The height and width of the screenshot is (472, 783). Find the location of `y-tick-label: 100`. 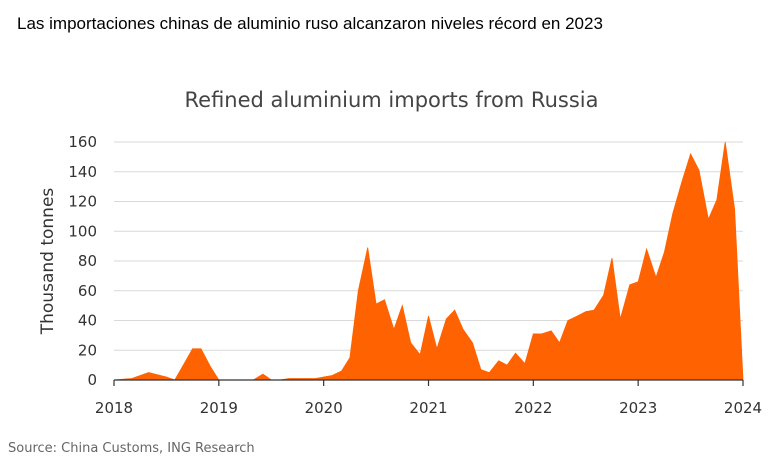

y-tick-label: 100 is located at coordinates (82, 231).